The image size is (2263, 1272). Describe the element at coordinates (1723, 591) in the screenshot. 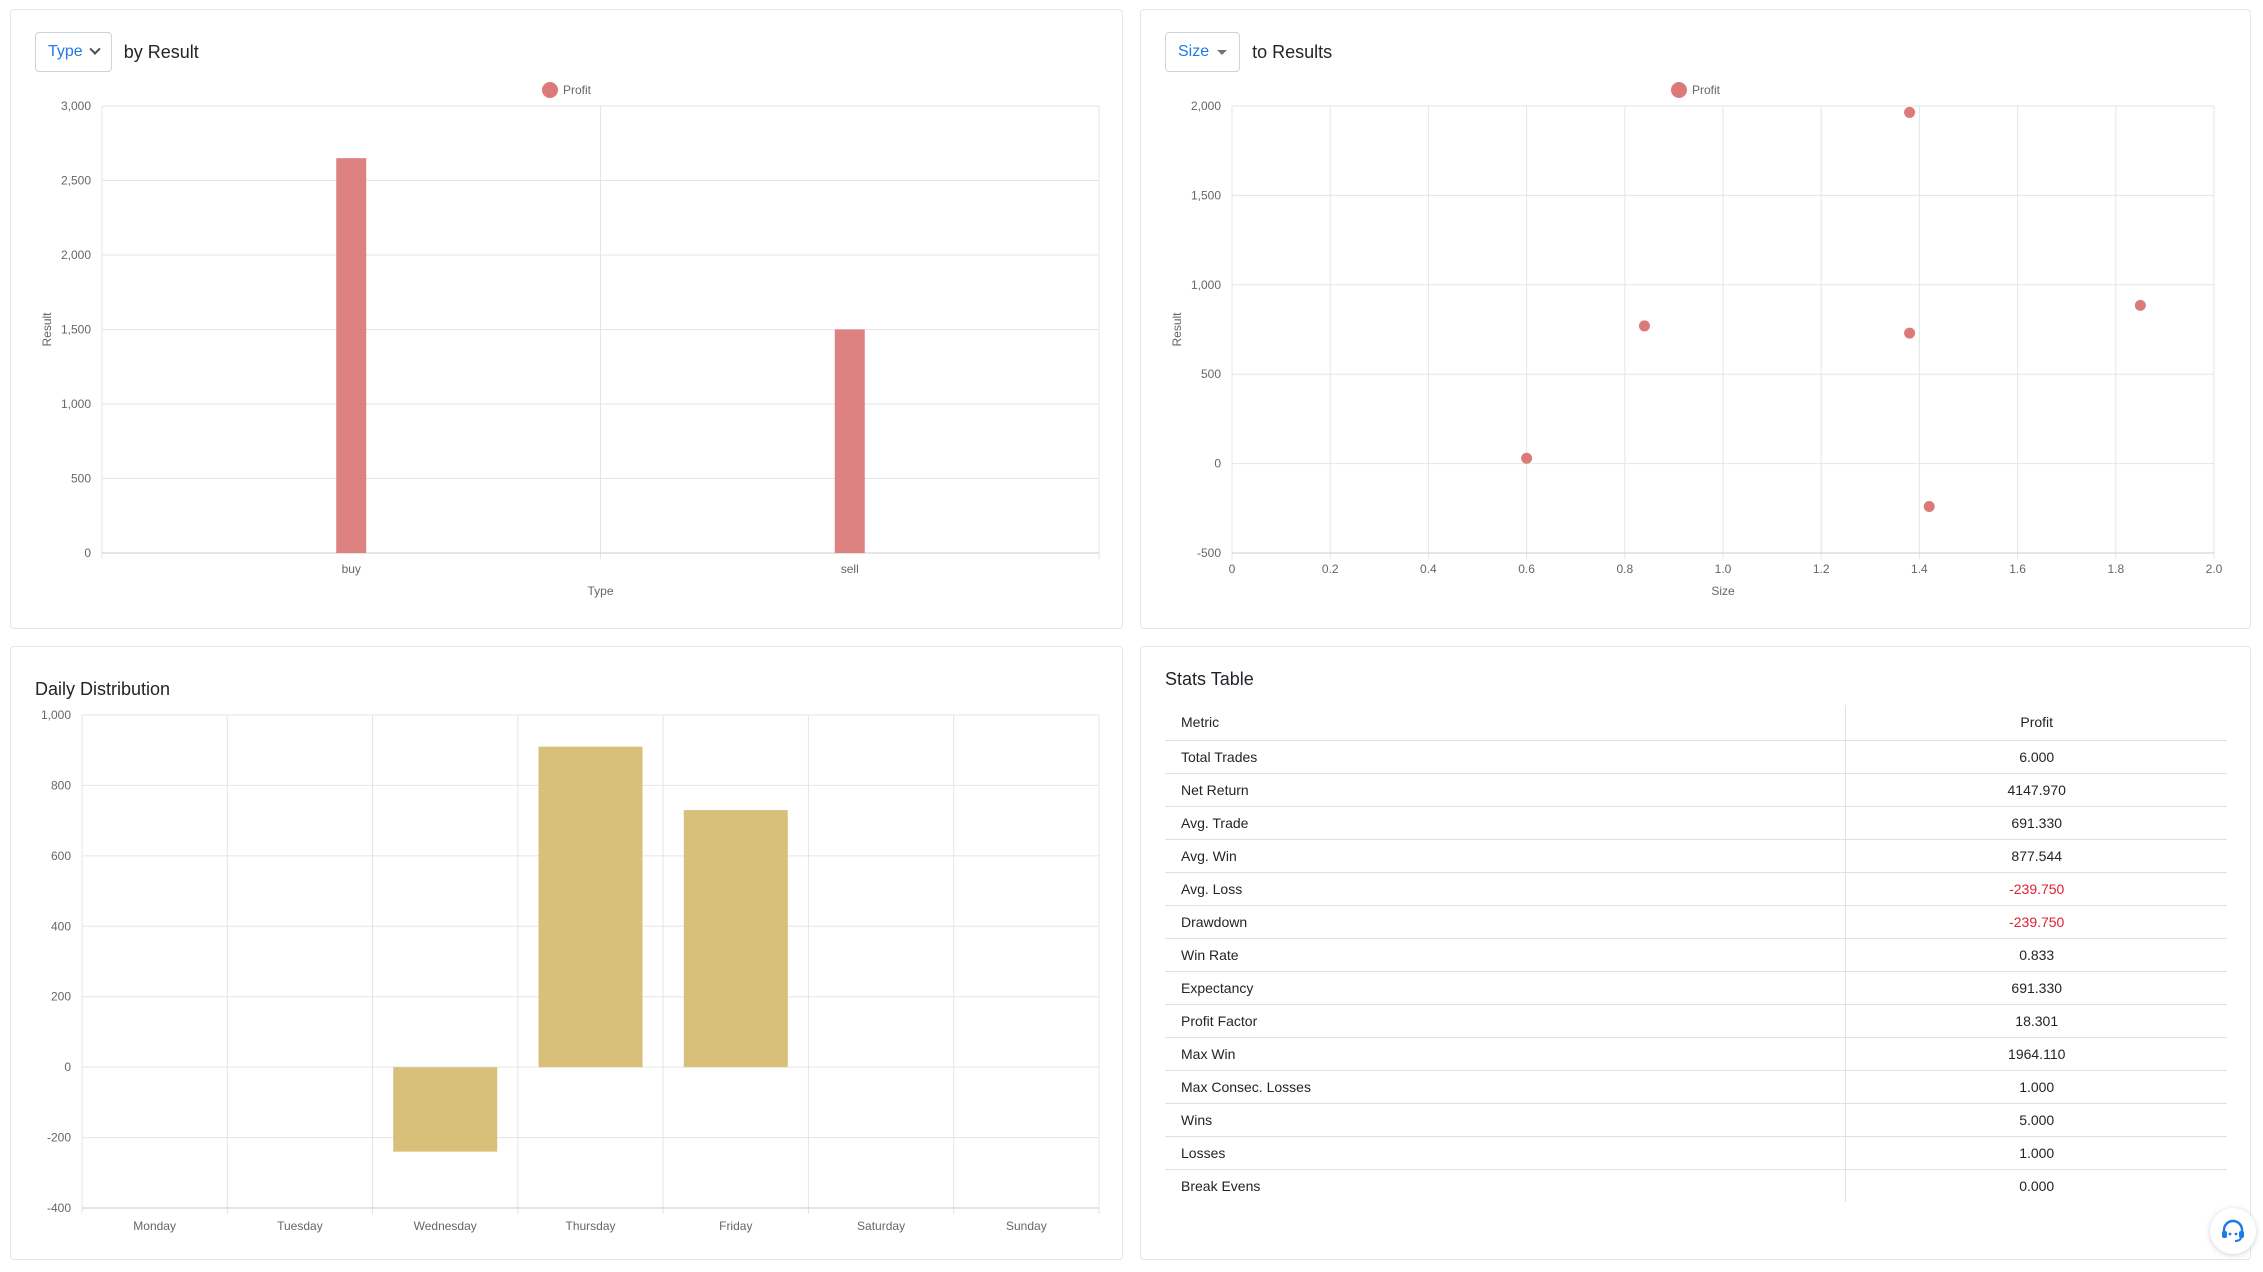

I see `x-axis-title: Size` at that location.